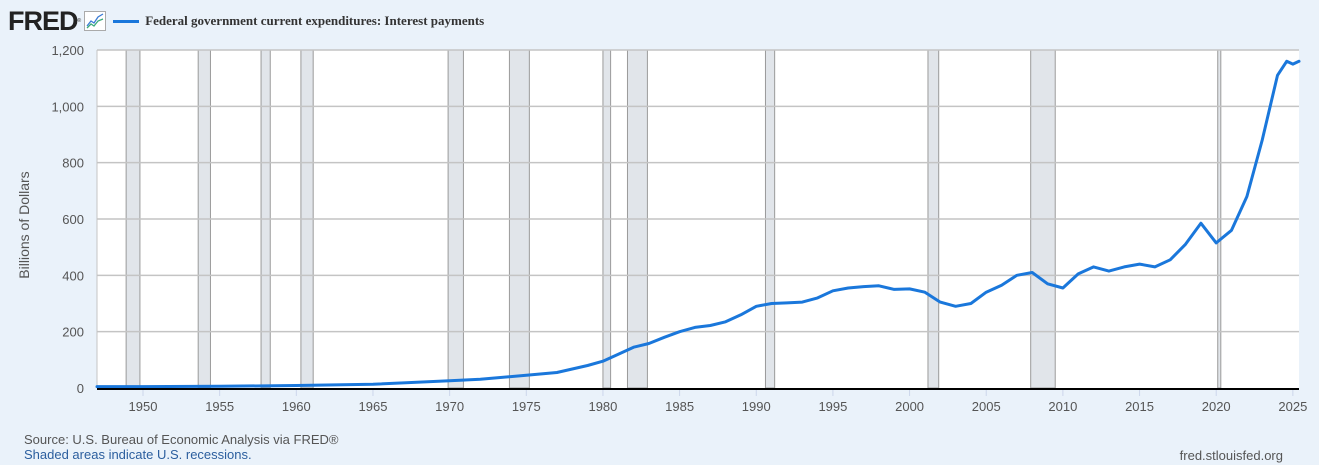  Describe the element at coordinates (44, 20) in the screenshot. I see `fred-logo: FRED®` at that location.